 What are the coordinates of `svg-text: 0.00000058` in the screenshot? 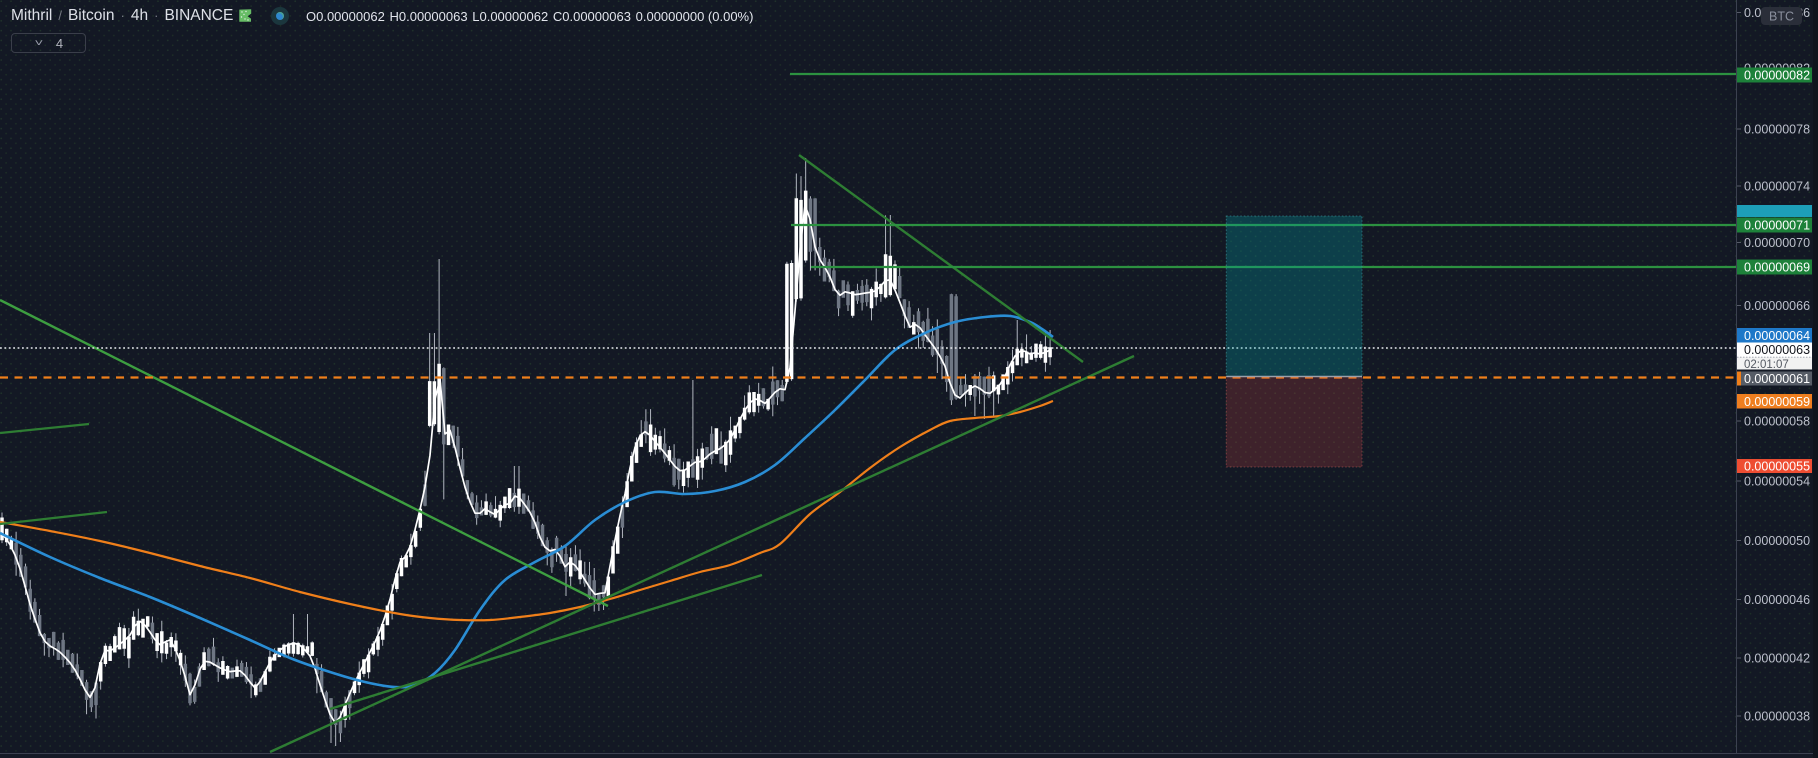 It's located at (1777, 422).